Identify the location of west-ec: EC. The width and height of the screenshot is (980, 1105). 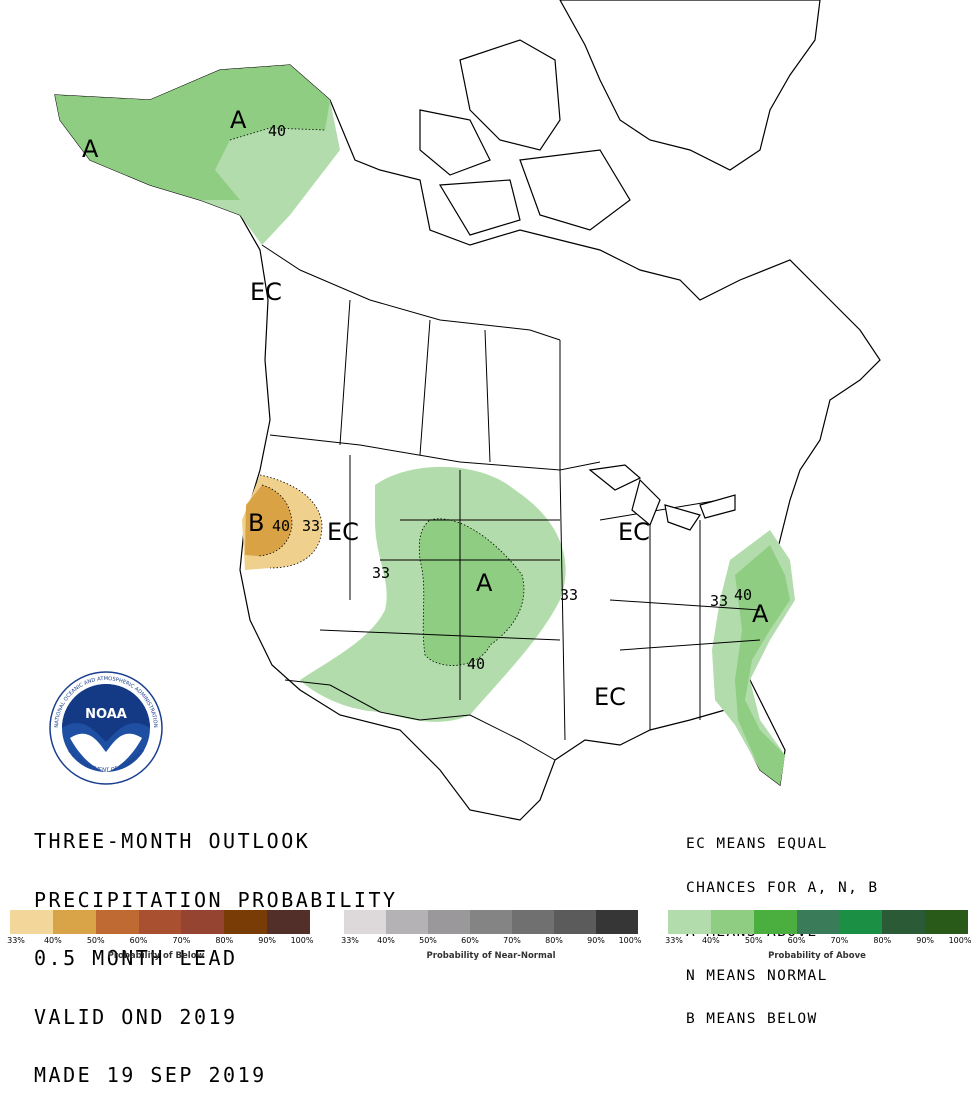
(343, 532).